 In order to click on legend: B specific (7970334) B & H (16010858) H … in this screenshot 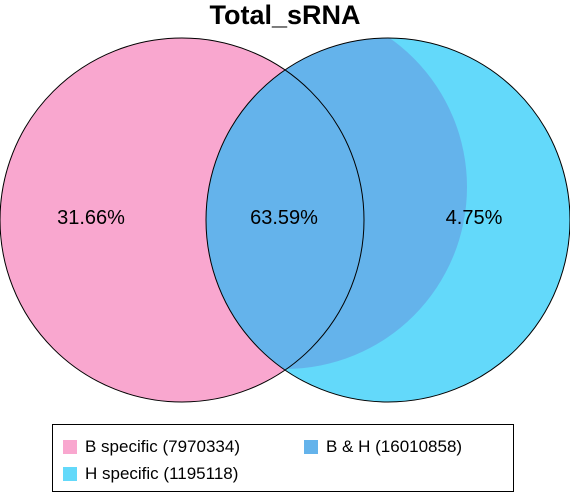, I will do `click(283, 458)`.